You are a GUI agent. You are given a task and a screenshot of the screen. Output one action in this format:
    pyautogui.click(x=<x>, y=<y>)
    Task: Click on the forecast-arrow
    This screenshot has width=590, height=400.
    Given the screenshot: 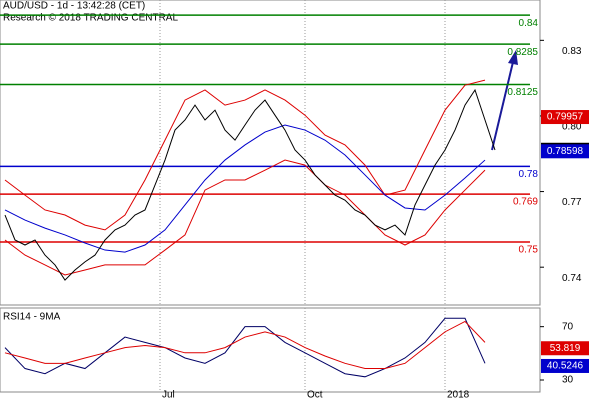 What is the action you would take?
    pyautogui.click(x=502, y=106)
    